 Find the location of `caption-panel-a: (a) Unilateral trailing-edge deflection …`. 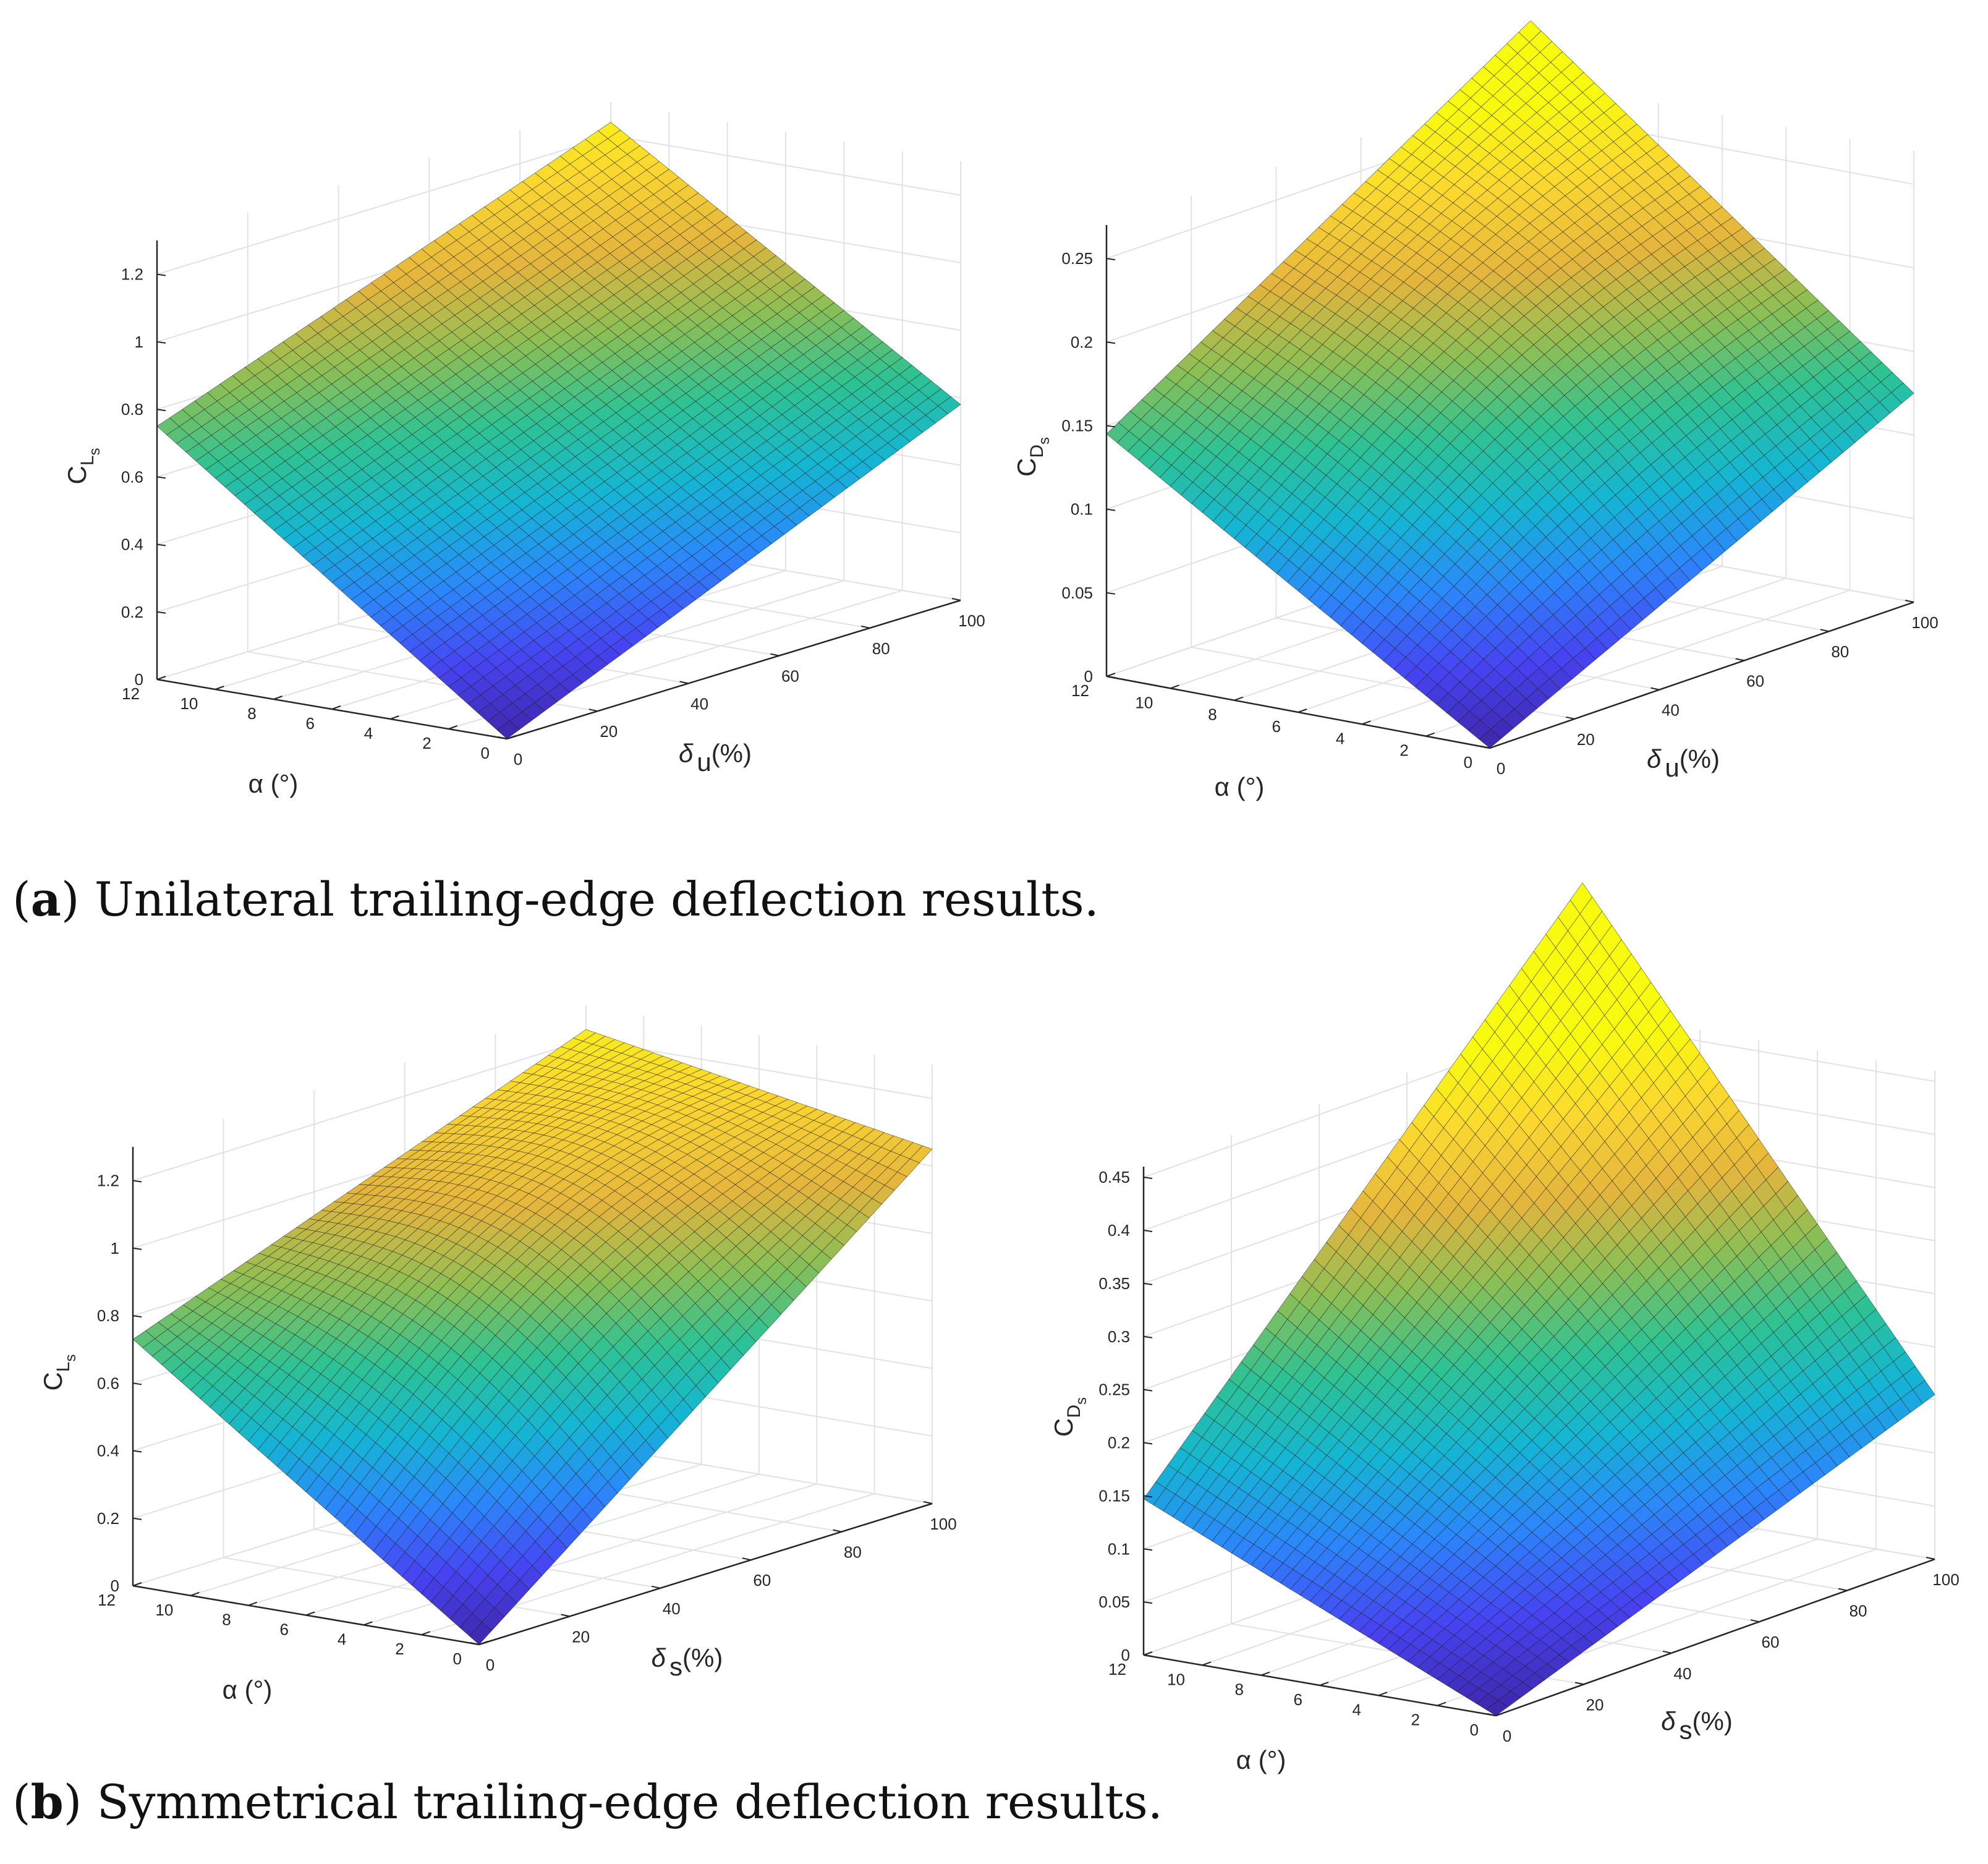

caption-panel-a: (a) Unilateral trailing-edge deflection … is located at coordinates (555, 899).